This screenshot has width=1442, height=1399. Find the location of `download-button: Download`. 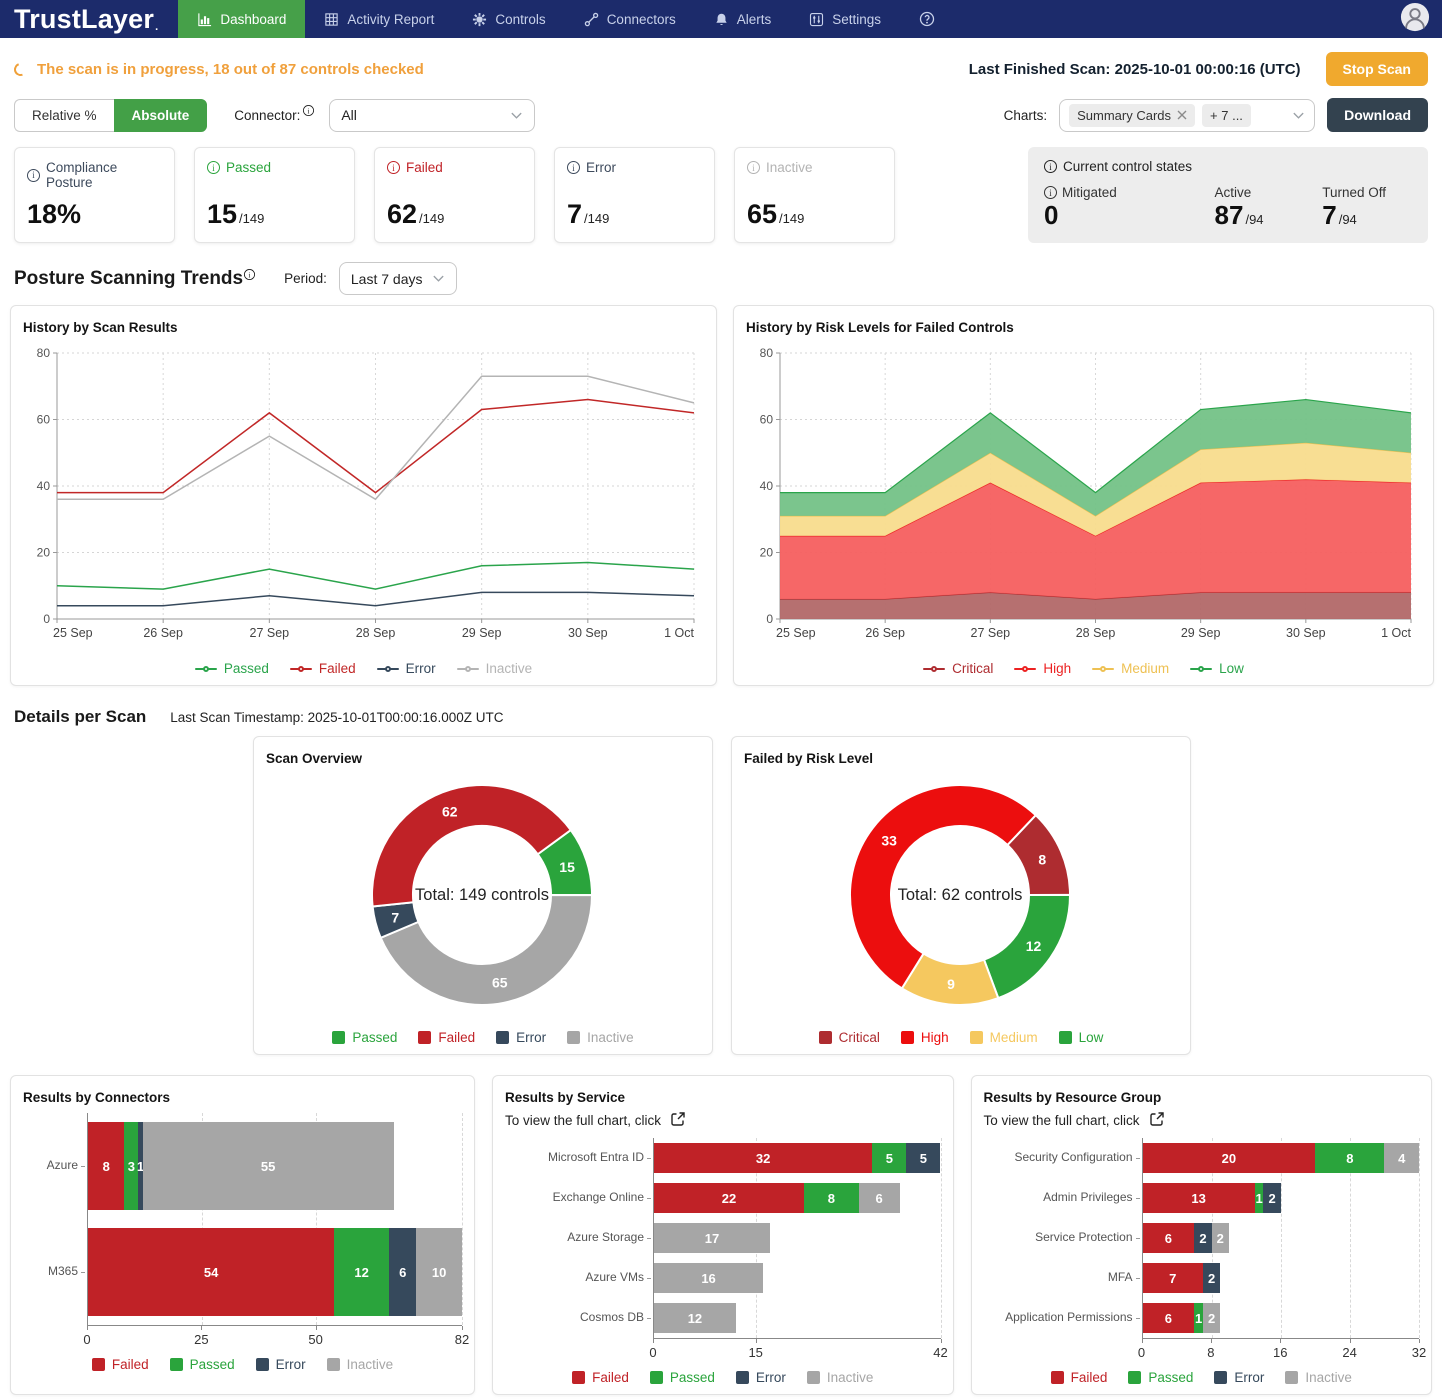

download-button: Download is located at coordinates (1377, 115).